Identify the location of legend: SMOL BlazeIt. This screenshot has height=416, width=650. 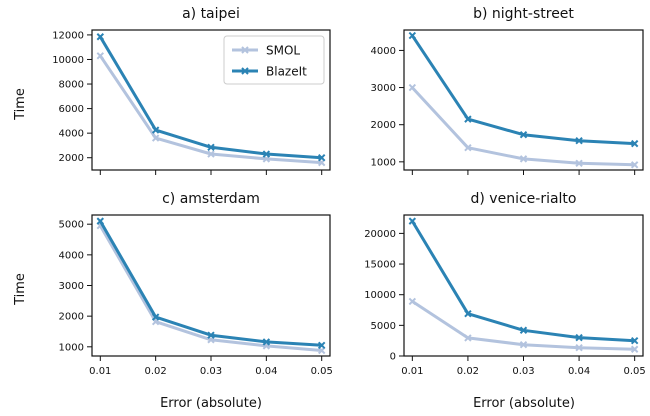
(274, 60).